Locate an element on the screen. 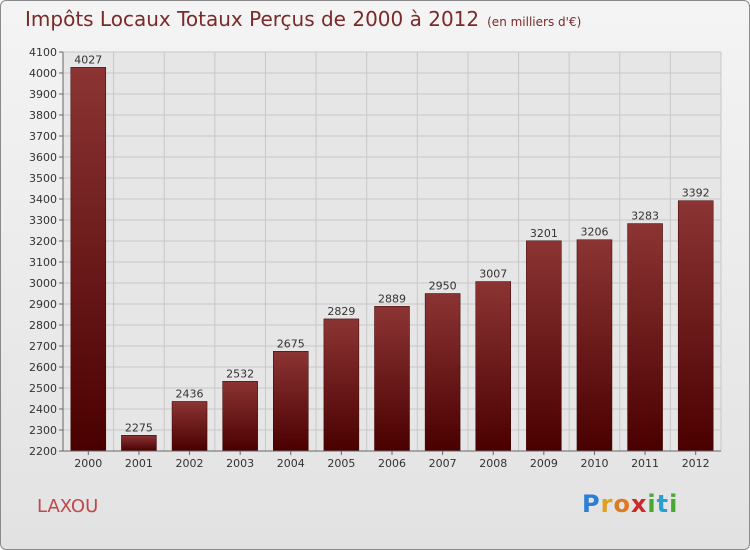 The width and height of the screenshot is (750, 550). data-label: 2950 is located at coordinates (443, 286).